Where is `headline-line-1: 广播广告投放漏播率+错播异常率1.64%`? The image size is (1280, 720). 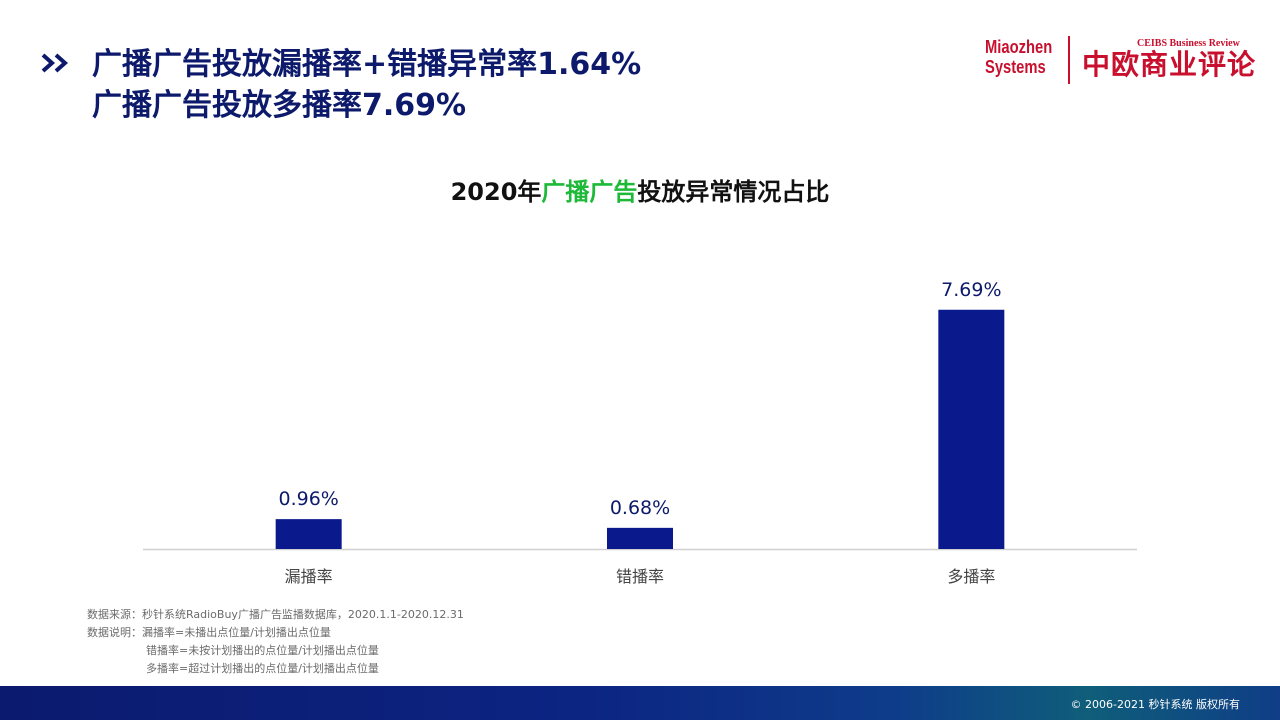
headline-line-1: 广播广告投放漏播率+错播异常率1.64% is located at coordinates (367, 64).